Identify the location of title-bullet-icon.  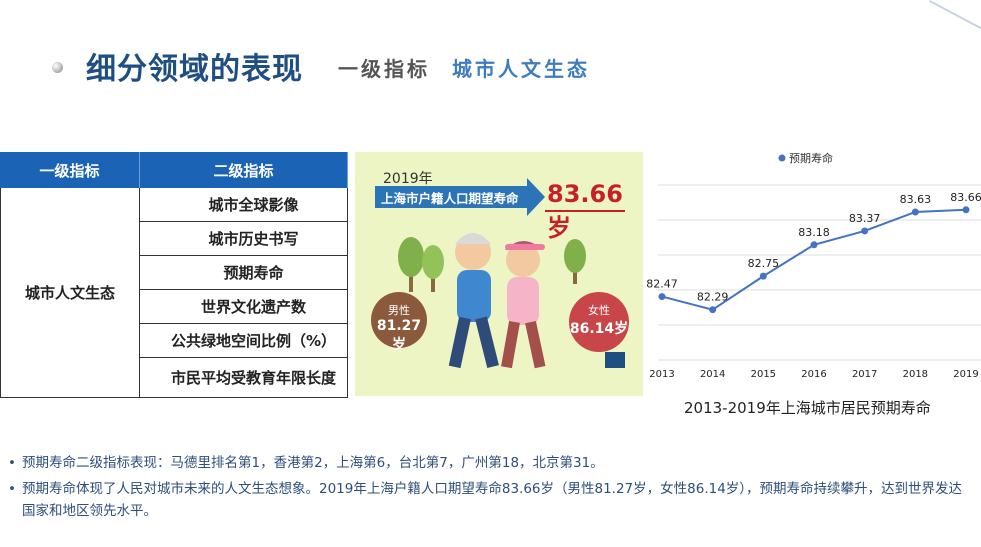
(57, 67).